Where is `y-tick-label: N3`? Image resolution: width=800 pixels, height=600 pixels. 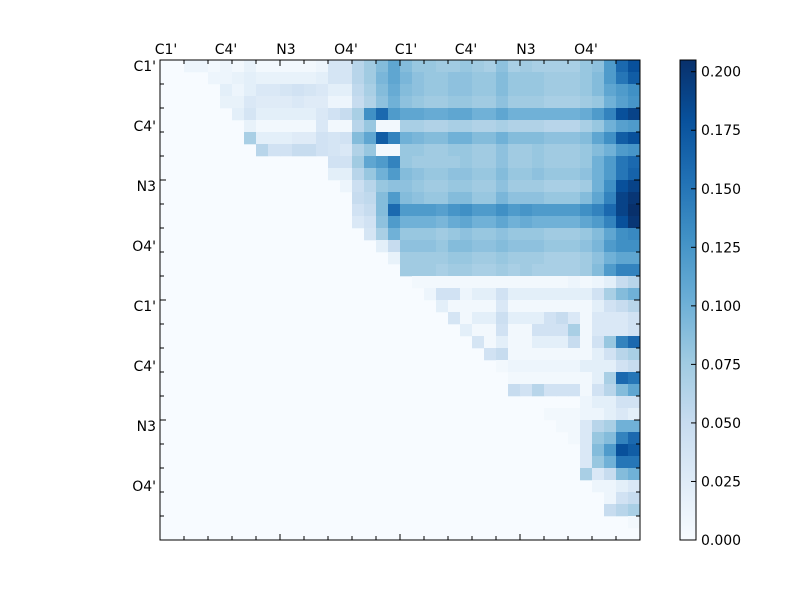
y-tick-label: N3 is located at coordinates (146, 187).